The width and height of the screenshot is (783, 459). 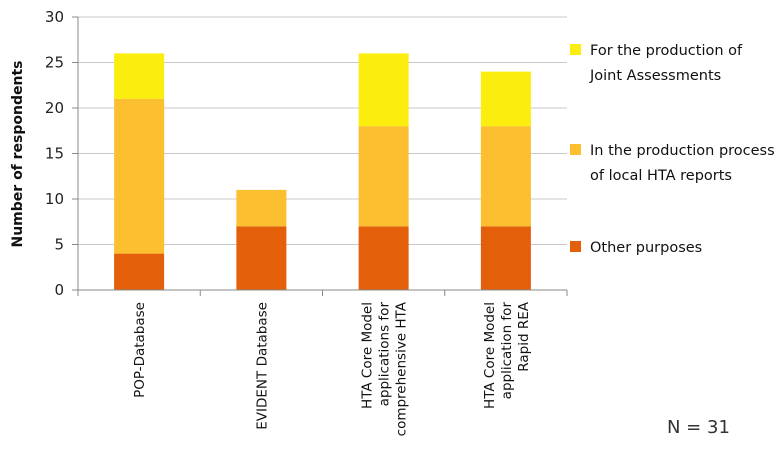 What do you see at coordinates (18, 154) in the screenshot?
I see `y-axis-label: Number of respondents` at bounding box center [18, 154].